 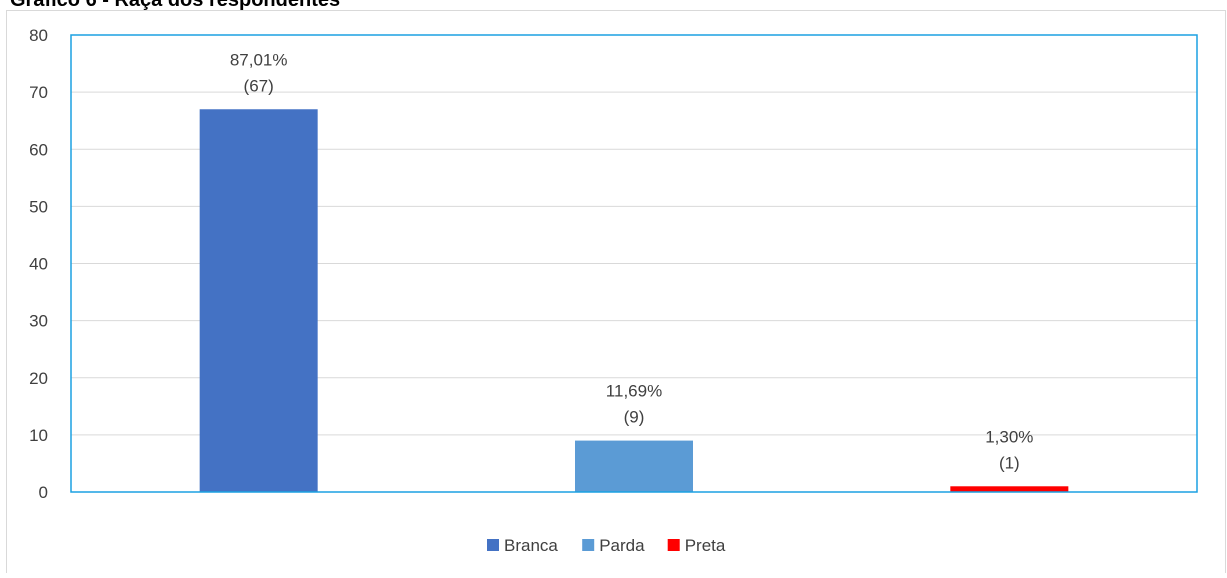 What do you see at coordinates (38, 435) in the screenshot?
I see `y-tick-label-10: 10` at bounding box center [38, 435].